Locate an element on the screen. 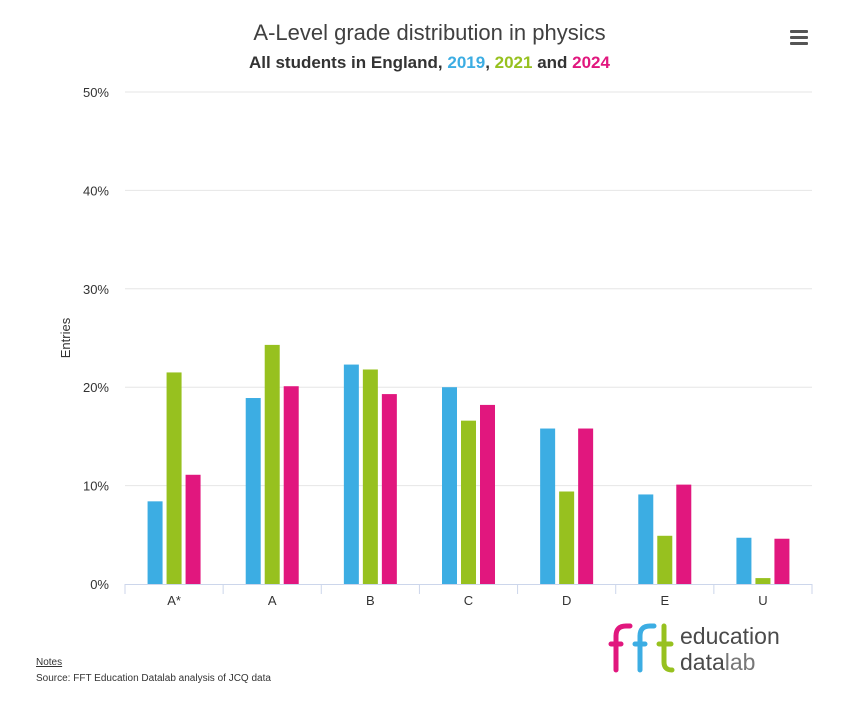  x-tick-label: A* is located at coordinates (174, 600).